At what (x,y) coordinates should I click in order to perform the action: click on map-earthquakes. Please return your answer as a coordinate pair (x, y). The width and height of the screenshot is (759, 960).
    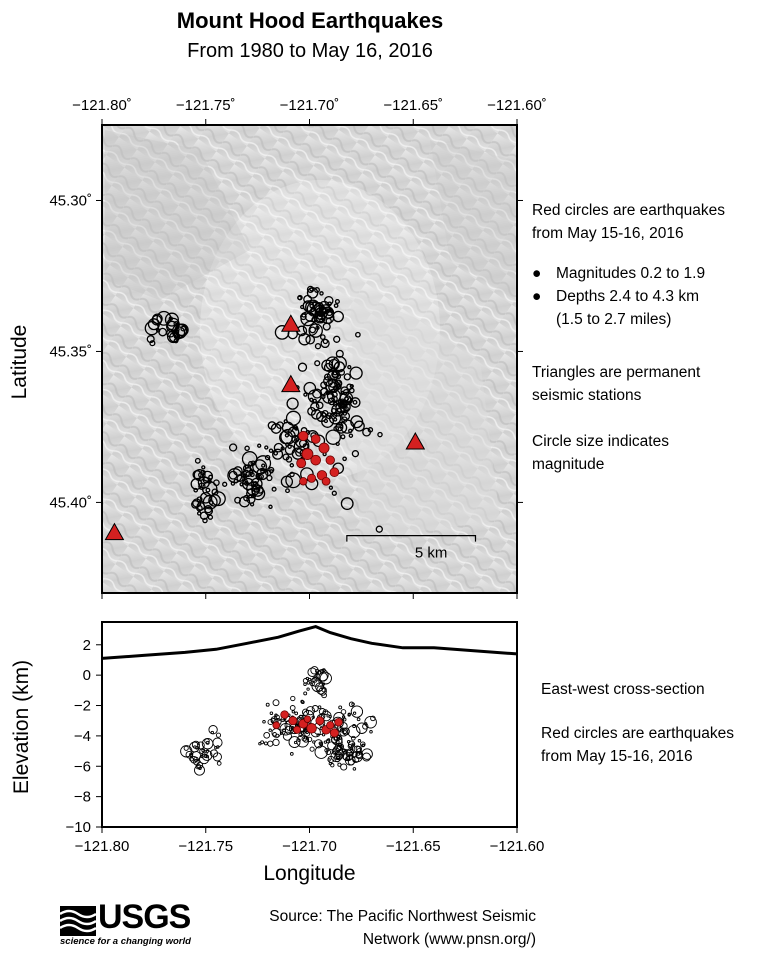
    Looking at the image, I should click on (263, 409).